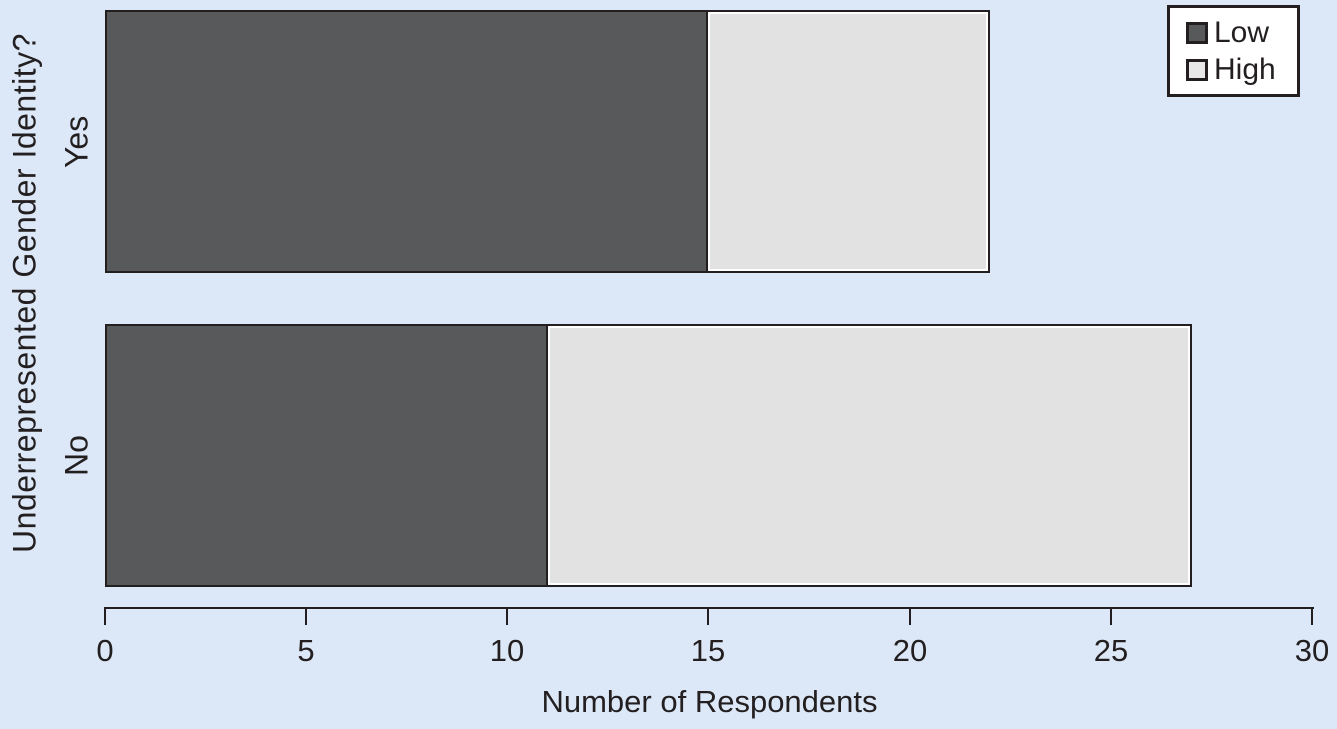 The height and width of the screenshot is (729, 1337). What do you see at coordinates (708, 650) in the screenshot?
I see `x-axis-tick-label-15: 15` at bounding box center [708, 650].